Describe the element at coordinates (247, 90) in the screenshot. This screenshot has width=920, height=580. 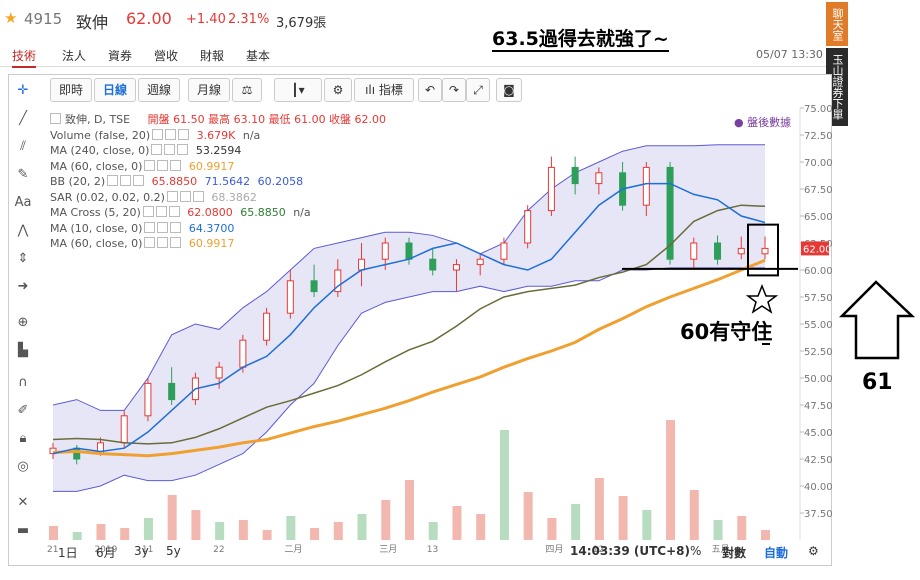
I see `compare-icon: ⚖` at that location.